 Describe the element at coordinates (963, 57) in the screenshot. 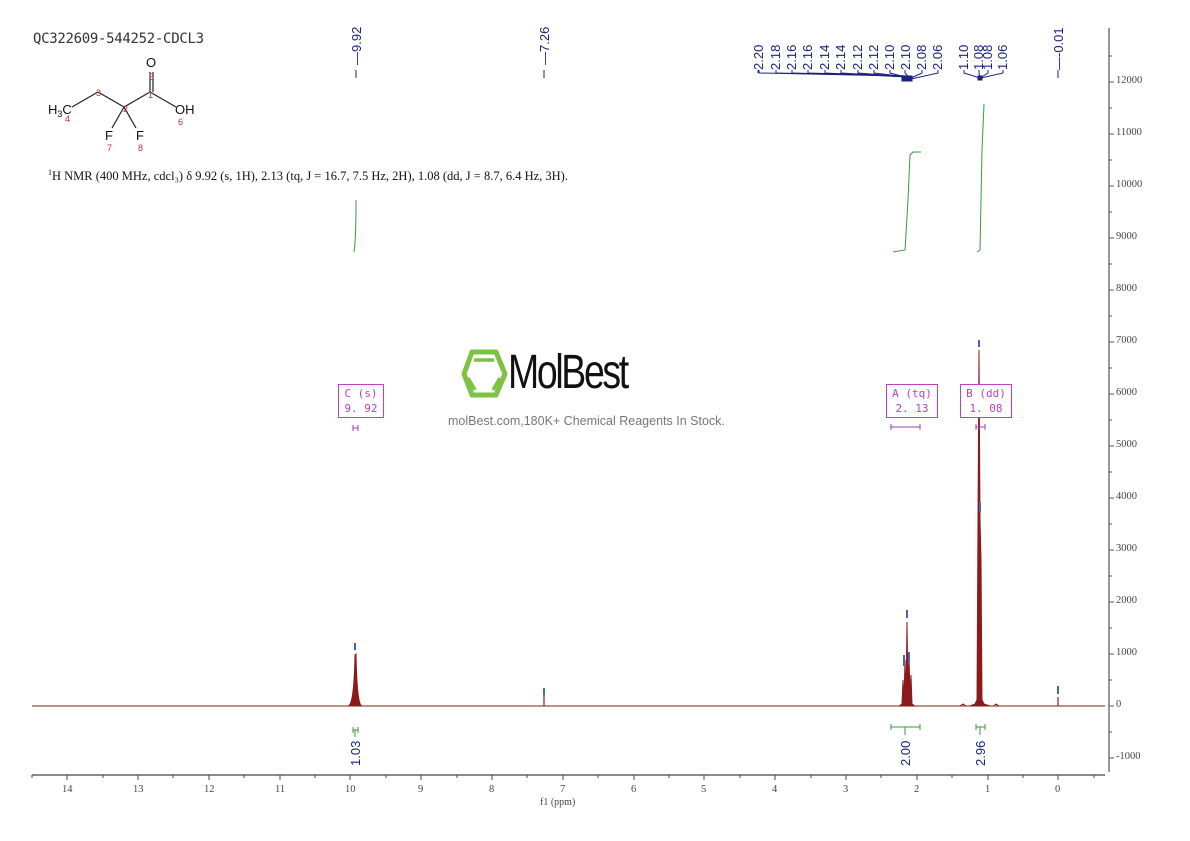

I see `peak-label: 1.10` at that location.